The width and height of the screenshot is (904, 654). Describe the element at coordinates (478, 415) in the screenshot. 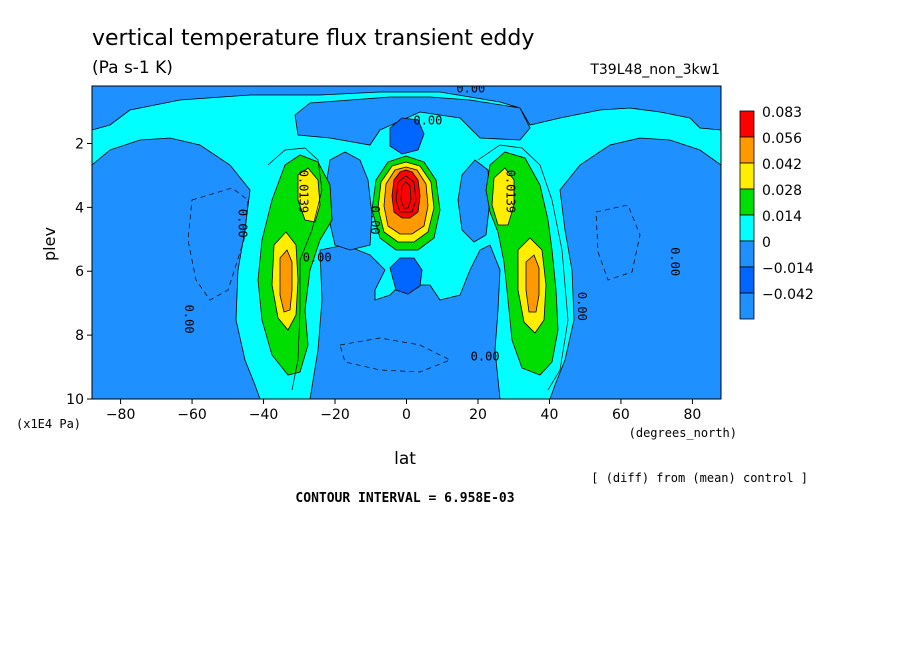

I see `x-tick-label: 20` at that location.